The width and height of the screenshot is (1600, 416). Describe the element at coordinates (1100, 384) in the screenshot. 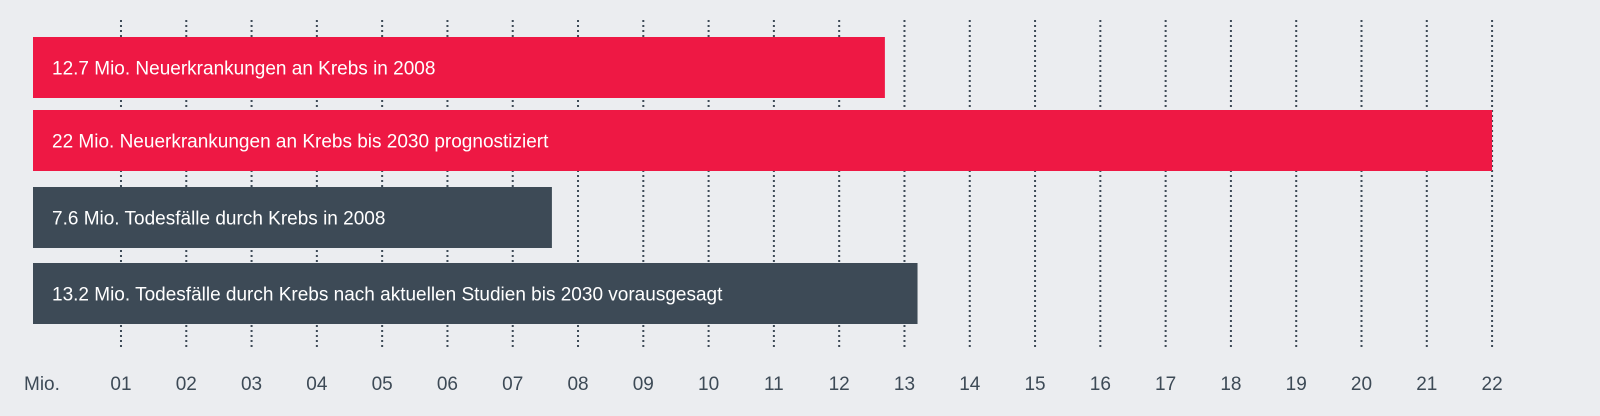

I see `tick-label: 16` at that location.